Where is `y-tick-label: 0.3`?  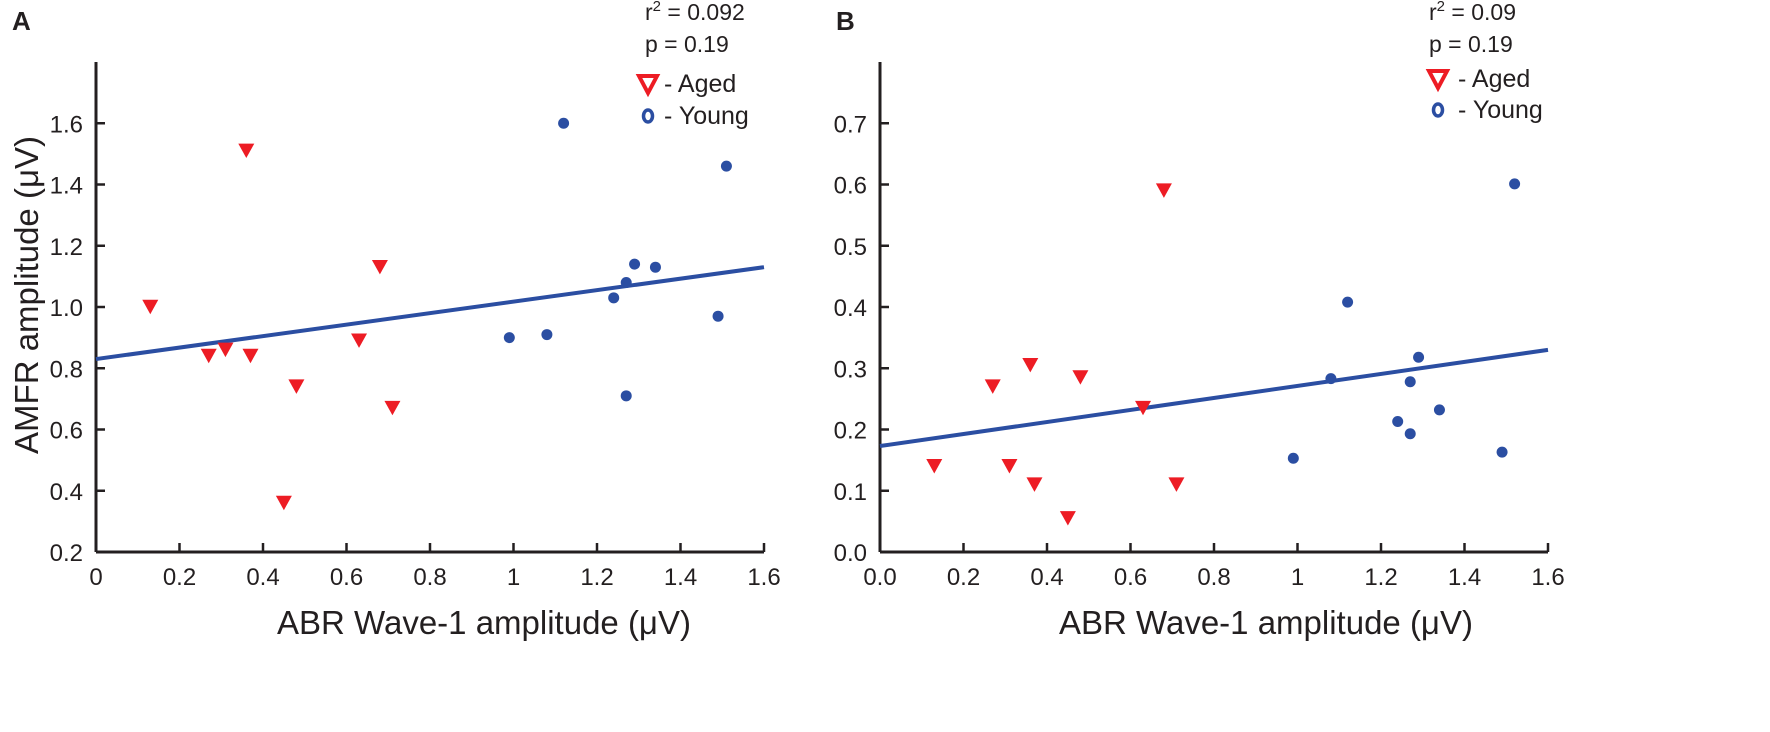
y-tick-label: 0.3 is located at coordinates (850, 369).